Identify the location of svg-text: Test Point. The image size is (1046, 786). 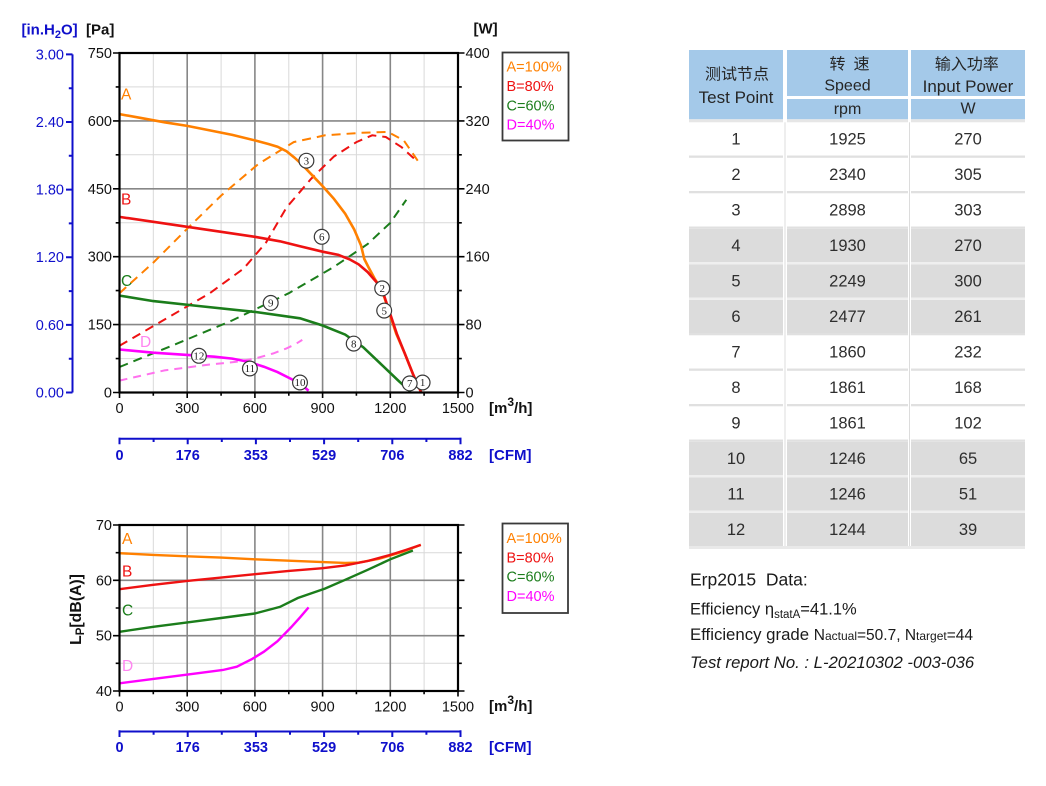
(736, 97).